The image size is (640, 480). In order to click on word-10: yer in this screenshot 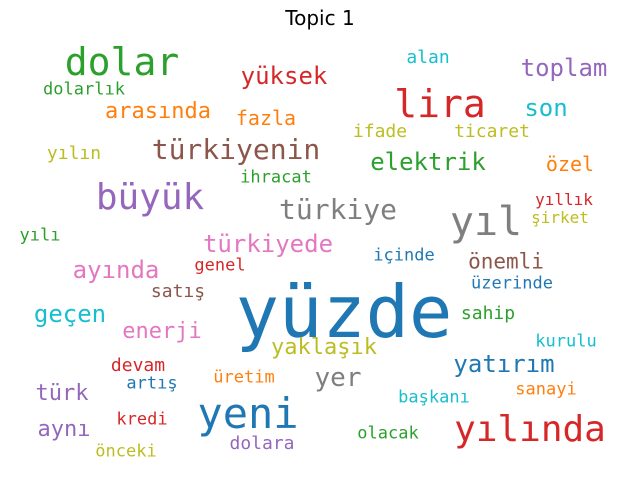, I will do `click(338, 378)`.